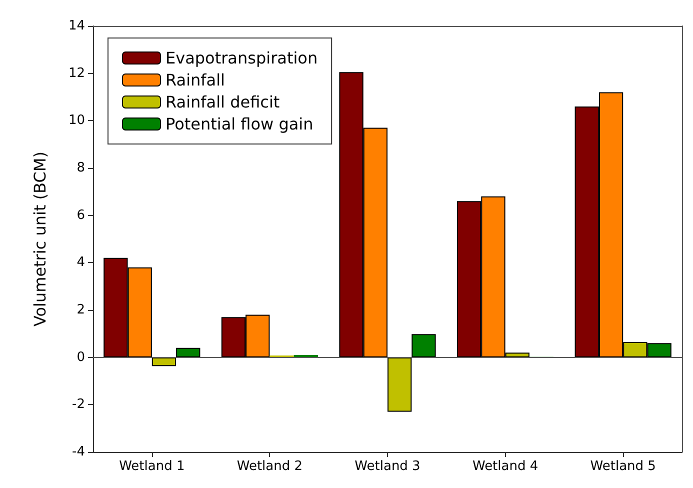  What do you see at coordinates (623, 466) in the screenshot?
I see `x-tick-label: Wetland 5` at bounding box center [623, 466].